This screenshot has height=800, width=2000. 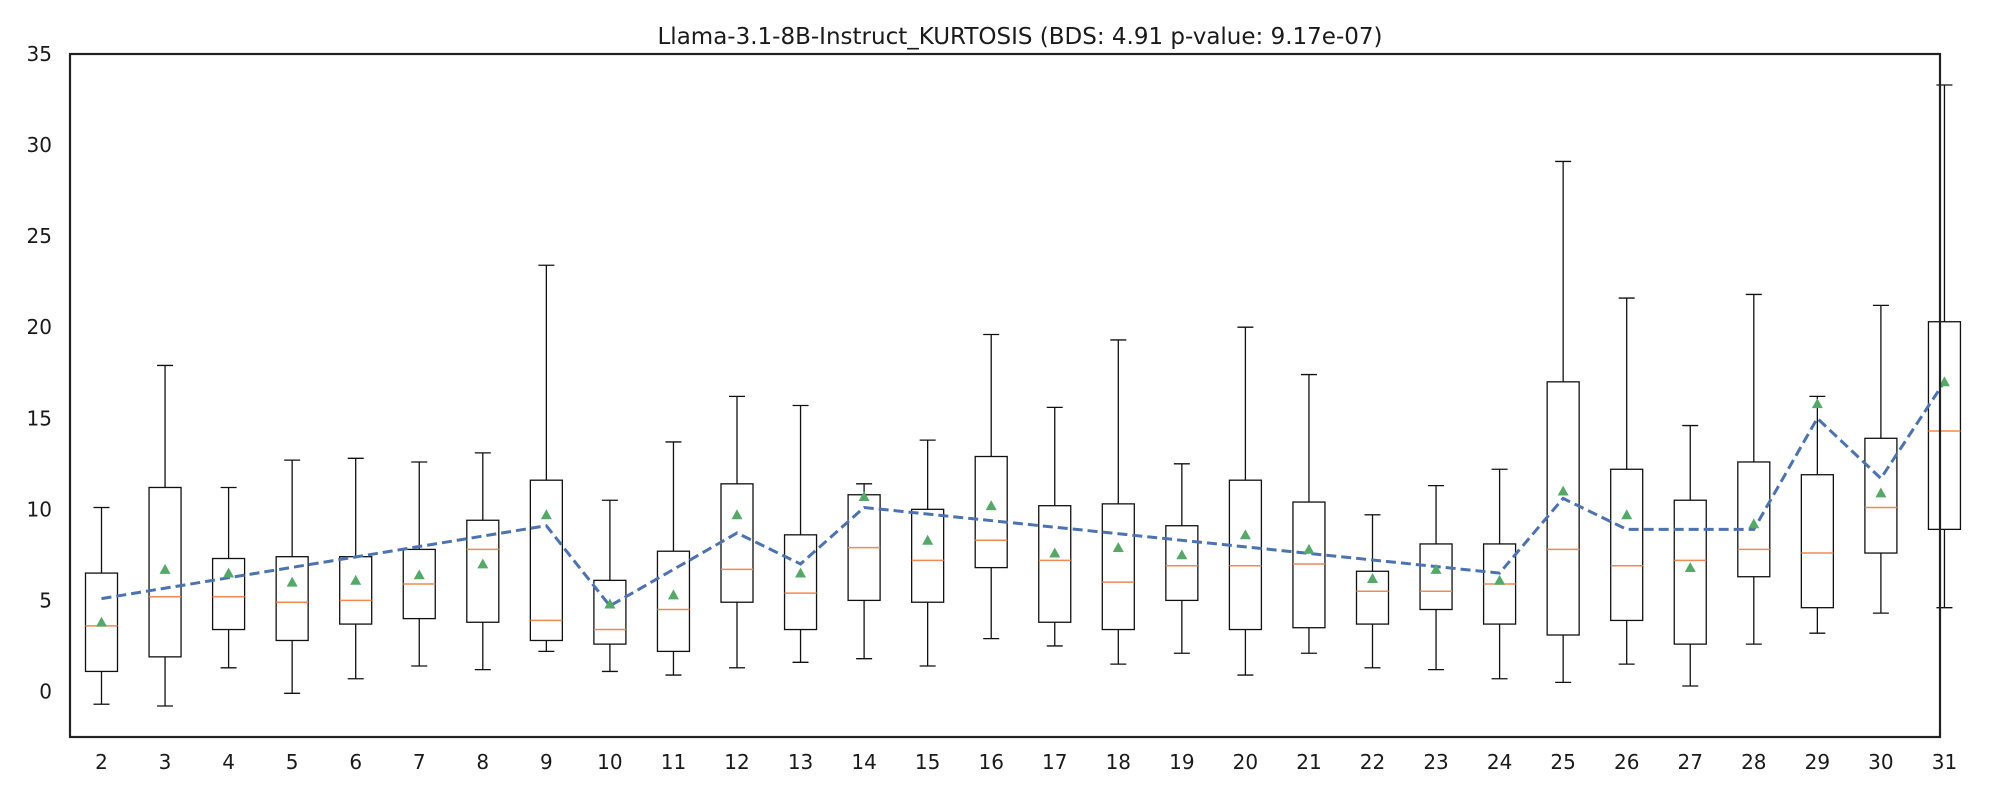 I want to click on x-tick-label: 16, so click(x=990, y=762).